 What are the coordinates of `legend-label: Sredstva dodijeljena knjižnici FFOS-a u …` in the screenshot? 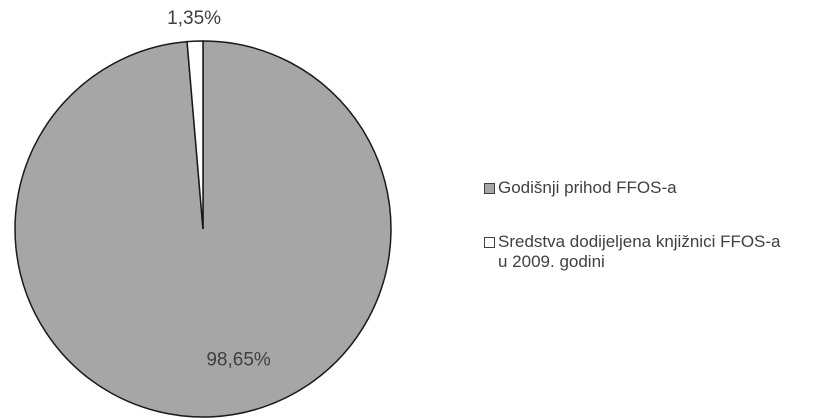 It's located at (639, 251).